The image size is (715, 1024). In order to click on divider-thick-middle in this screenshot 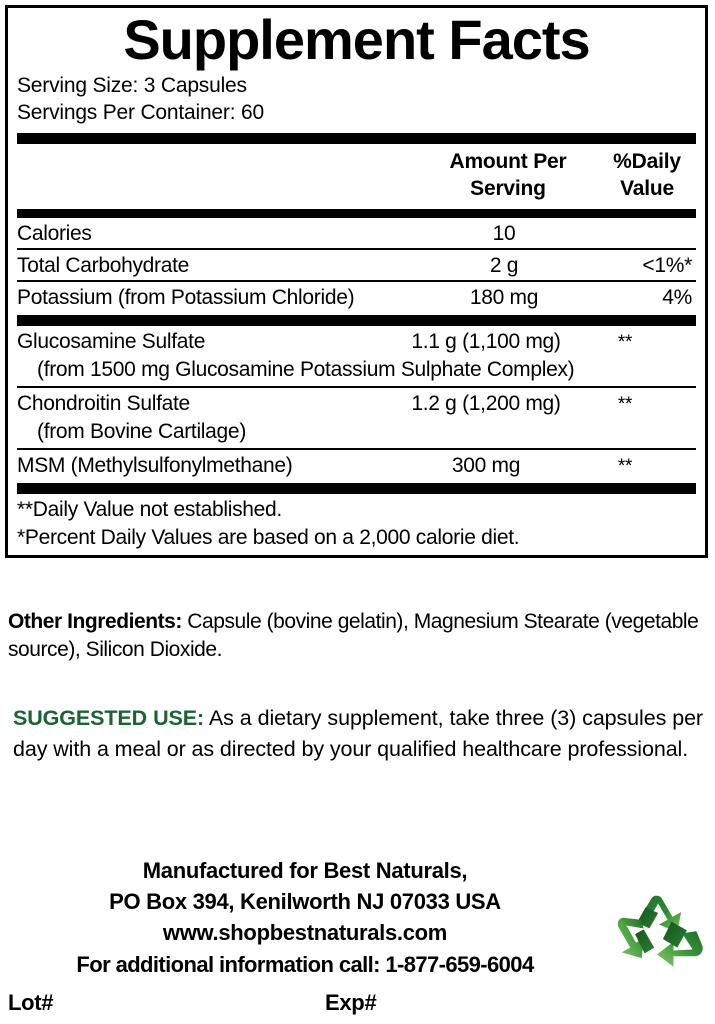, I will do `click(356, 320)`.